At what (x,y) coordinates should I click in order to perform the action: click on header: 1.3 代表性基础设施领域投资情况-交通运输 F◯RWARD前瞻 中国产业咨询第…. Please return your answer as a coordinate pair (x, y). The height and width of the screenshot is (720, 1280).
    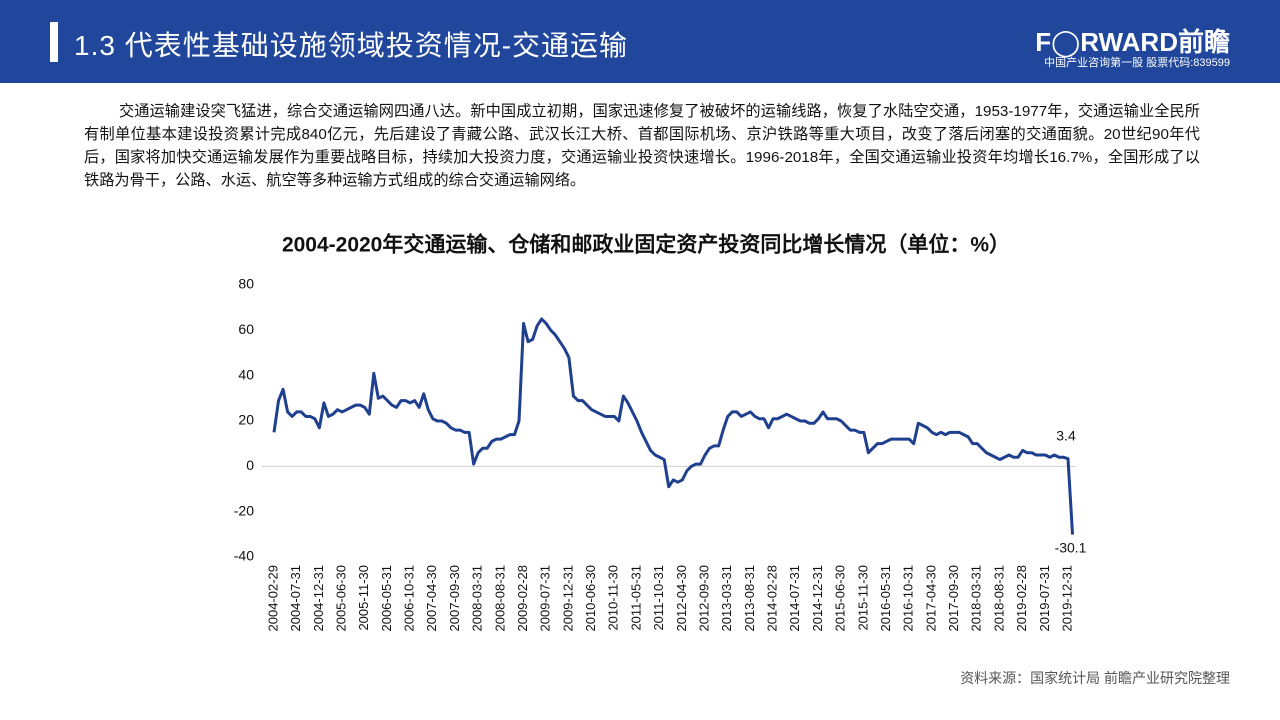
    Looking at the image, I should click on (640, 41).